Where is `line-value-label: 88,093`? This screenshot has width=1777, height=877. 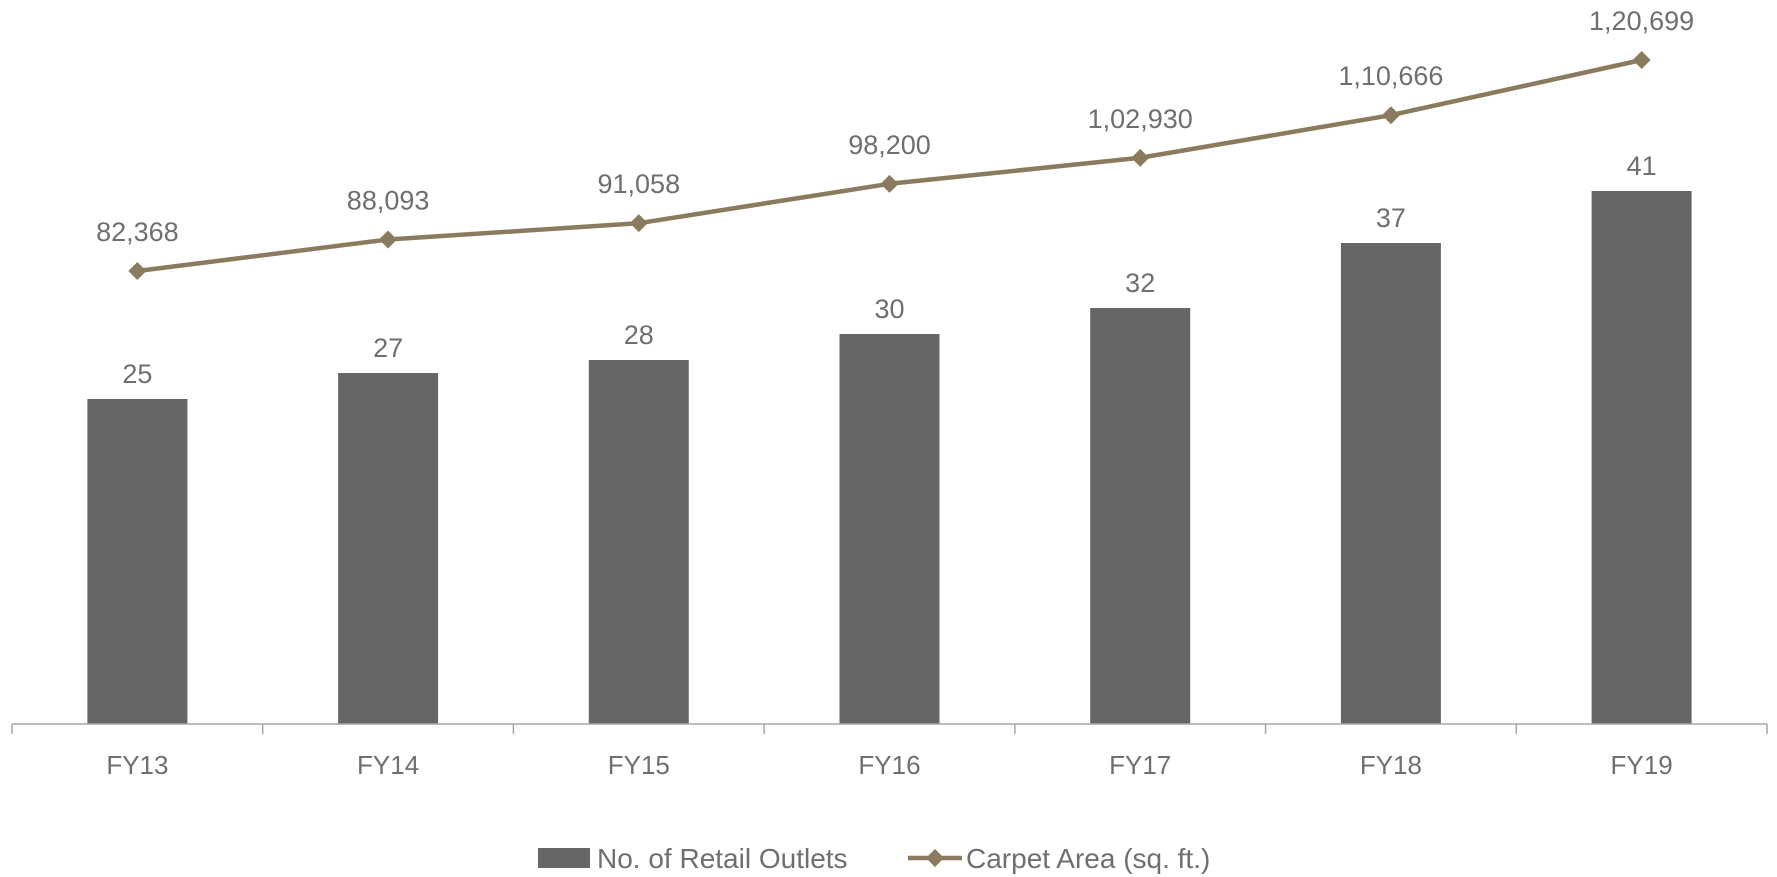
line-value-label: 88,093 is located at coordinates (388, 201).